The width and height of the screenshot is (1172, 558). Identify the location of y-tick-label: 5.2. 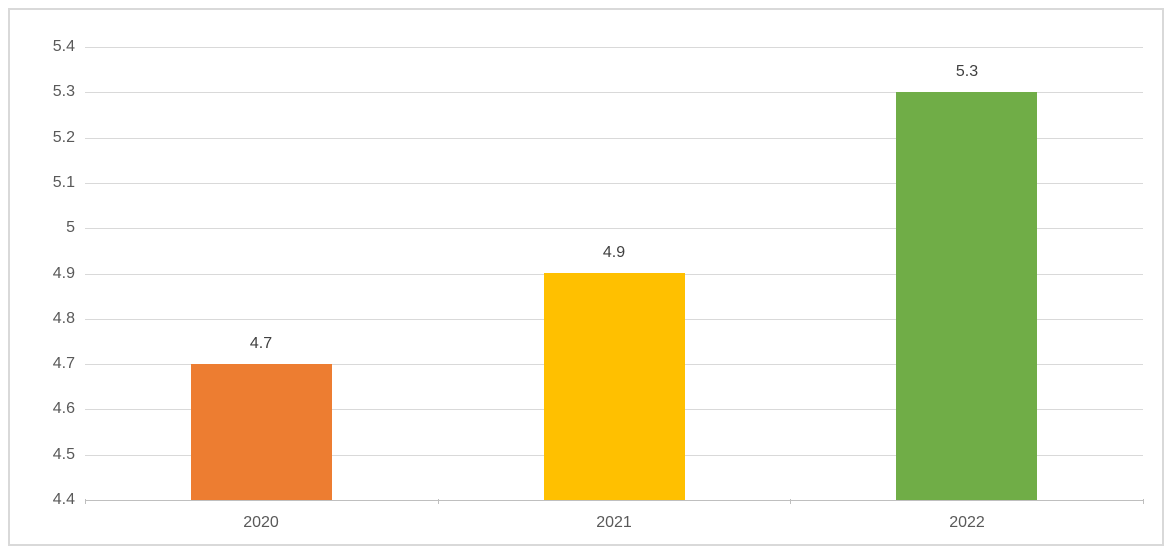
(63, 137).